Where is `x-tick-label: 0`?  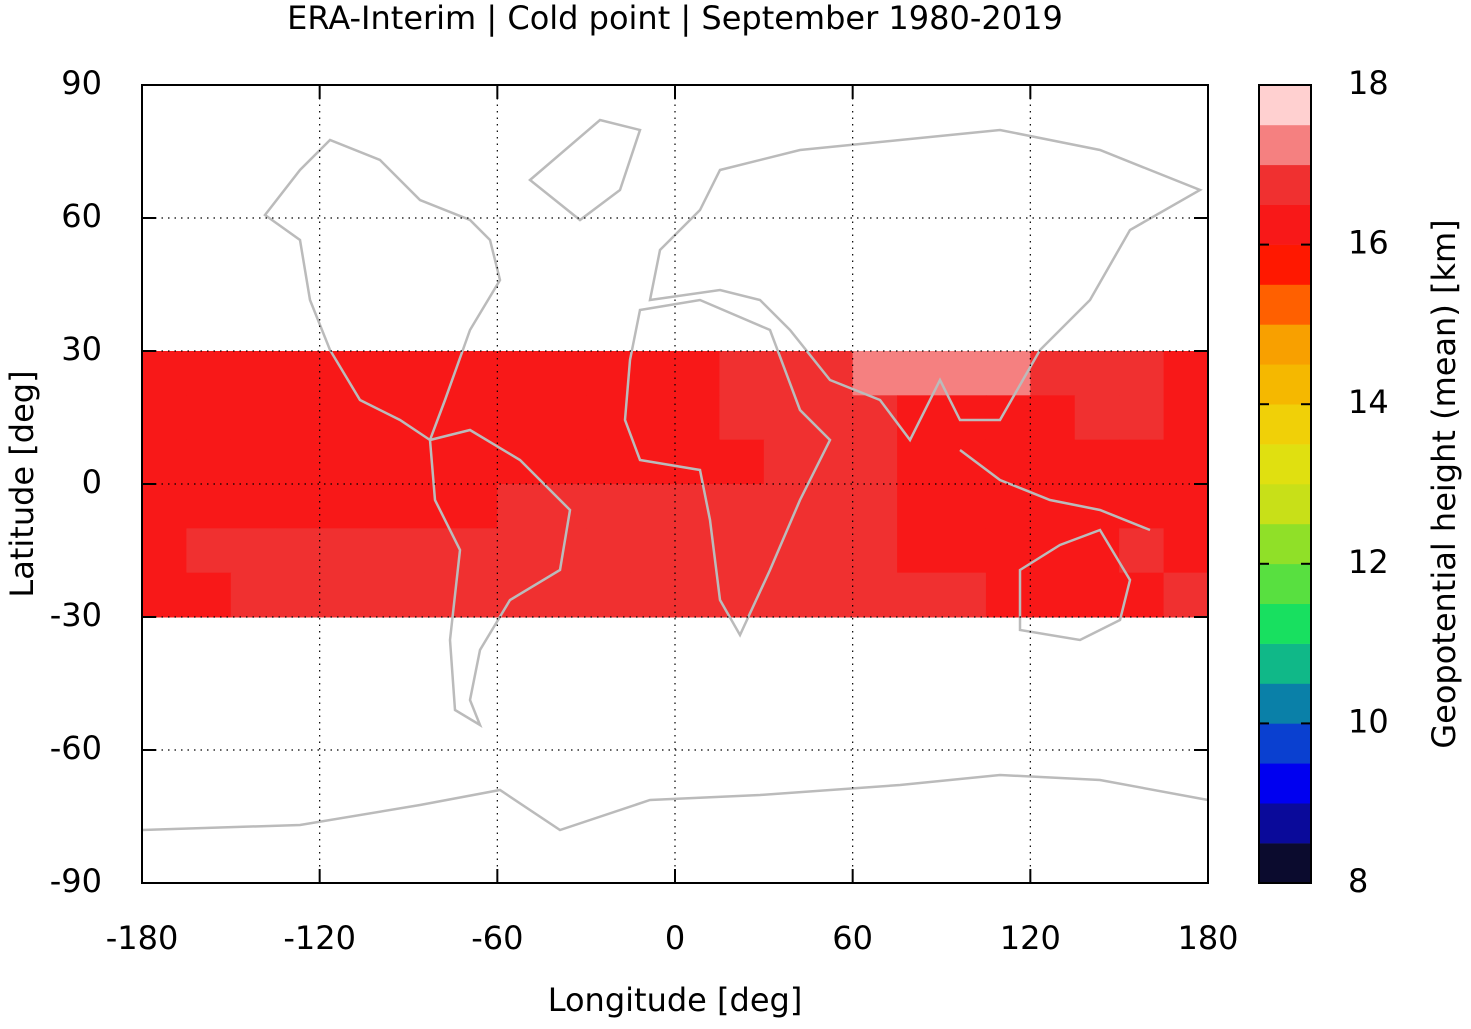
x-tick-label: 0 is located at coordinates (675, 938).